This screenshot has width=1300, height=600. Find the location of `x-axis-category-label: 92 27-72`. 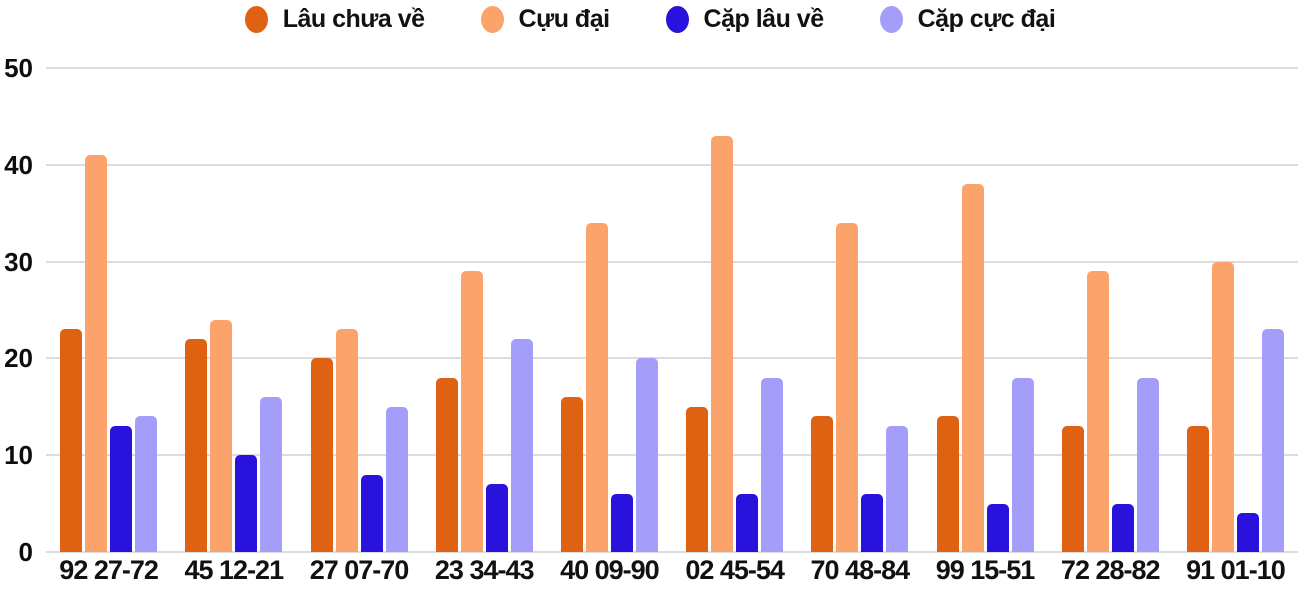

x-axis-category-label: 92 27-72 is located at coordinates (109, 570).